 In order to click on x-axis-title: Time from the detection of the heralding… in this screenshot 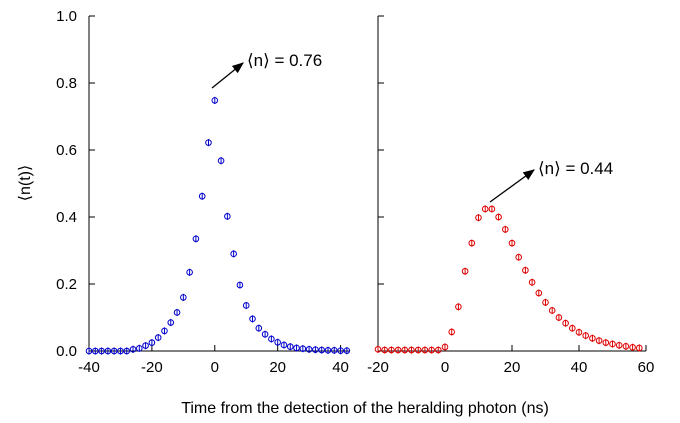, I will do `click(365, 408)`.